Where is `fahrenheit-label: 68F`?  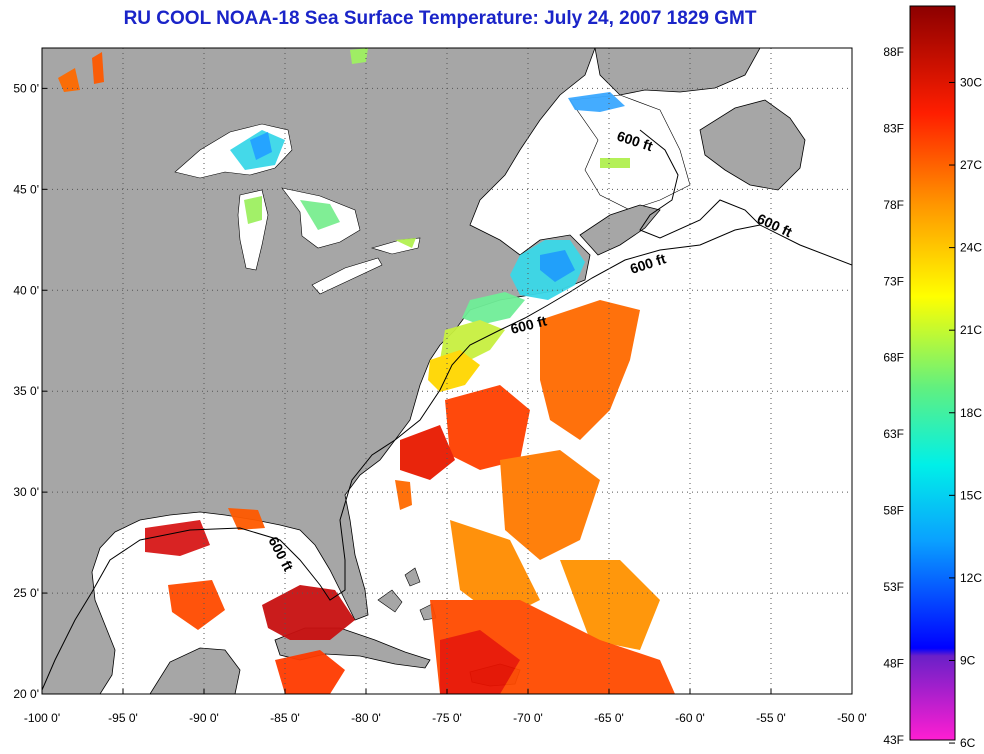
fahrenheit-label: 68F is located at coordinates (893, 358).